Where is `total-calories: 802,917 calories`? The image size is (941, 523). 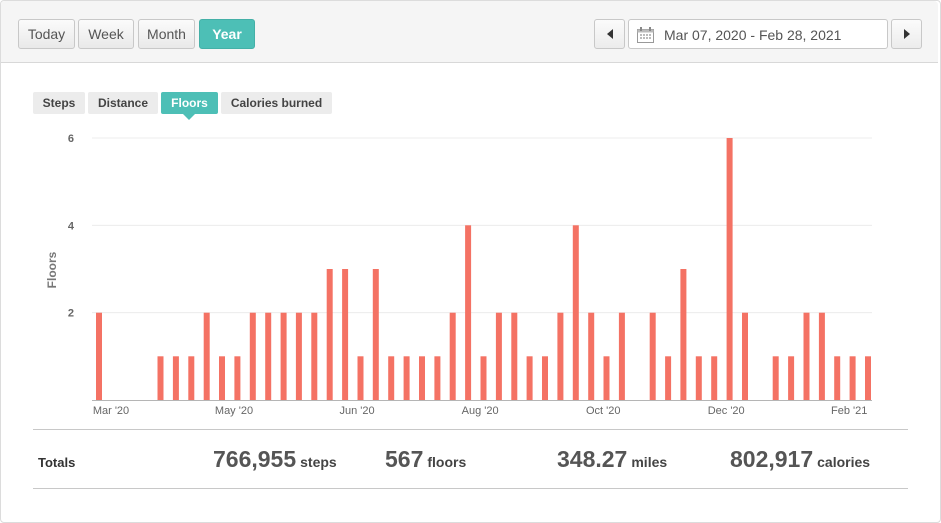
total-calories: 802,917 calories is located at coordinates (800, 459).